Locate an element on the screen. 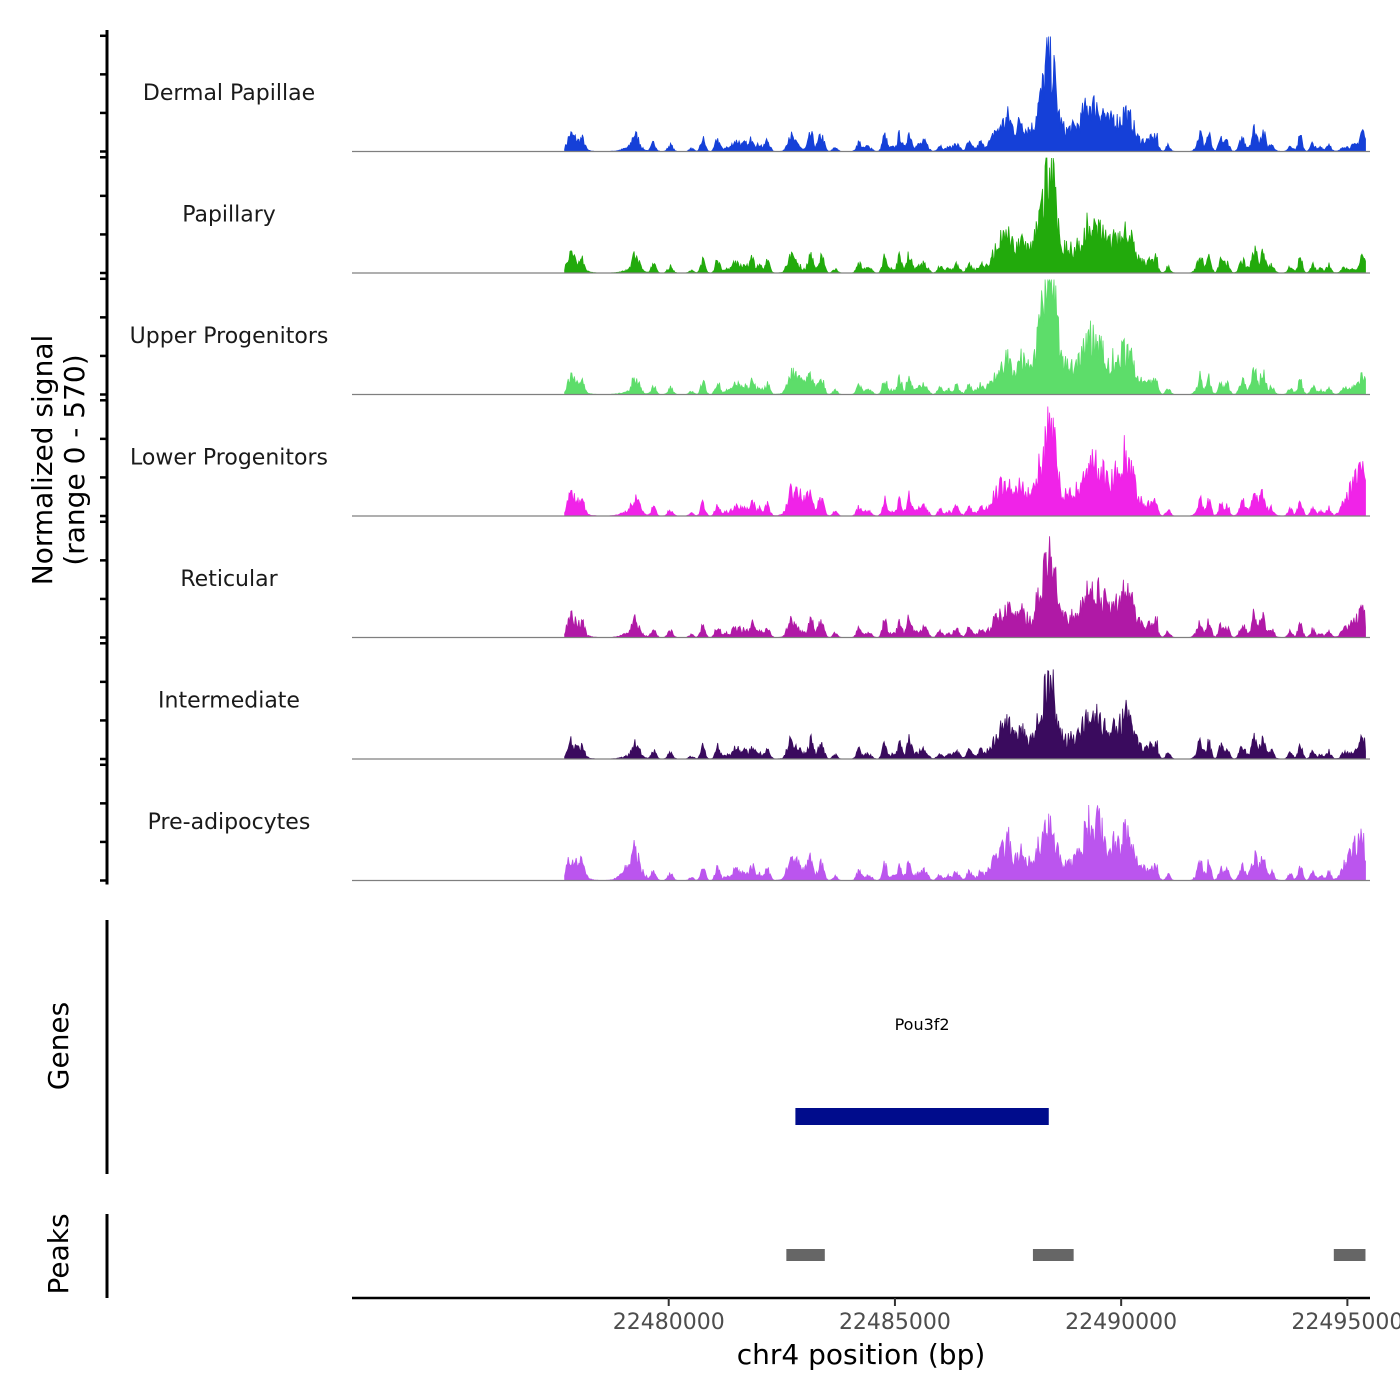  track-dermal-papillae: Dermal Papillae is located at coordinates (756, 94).